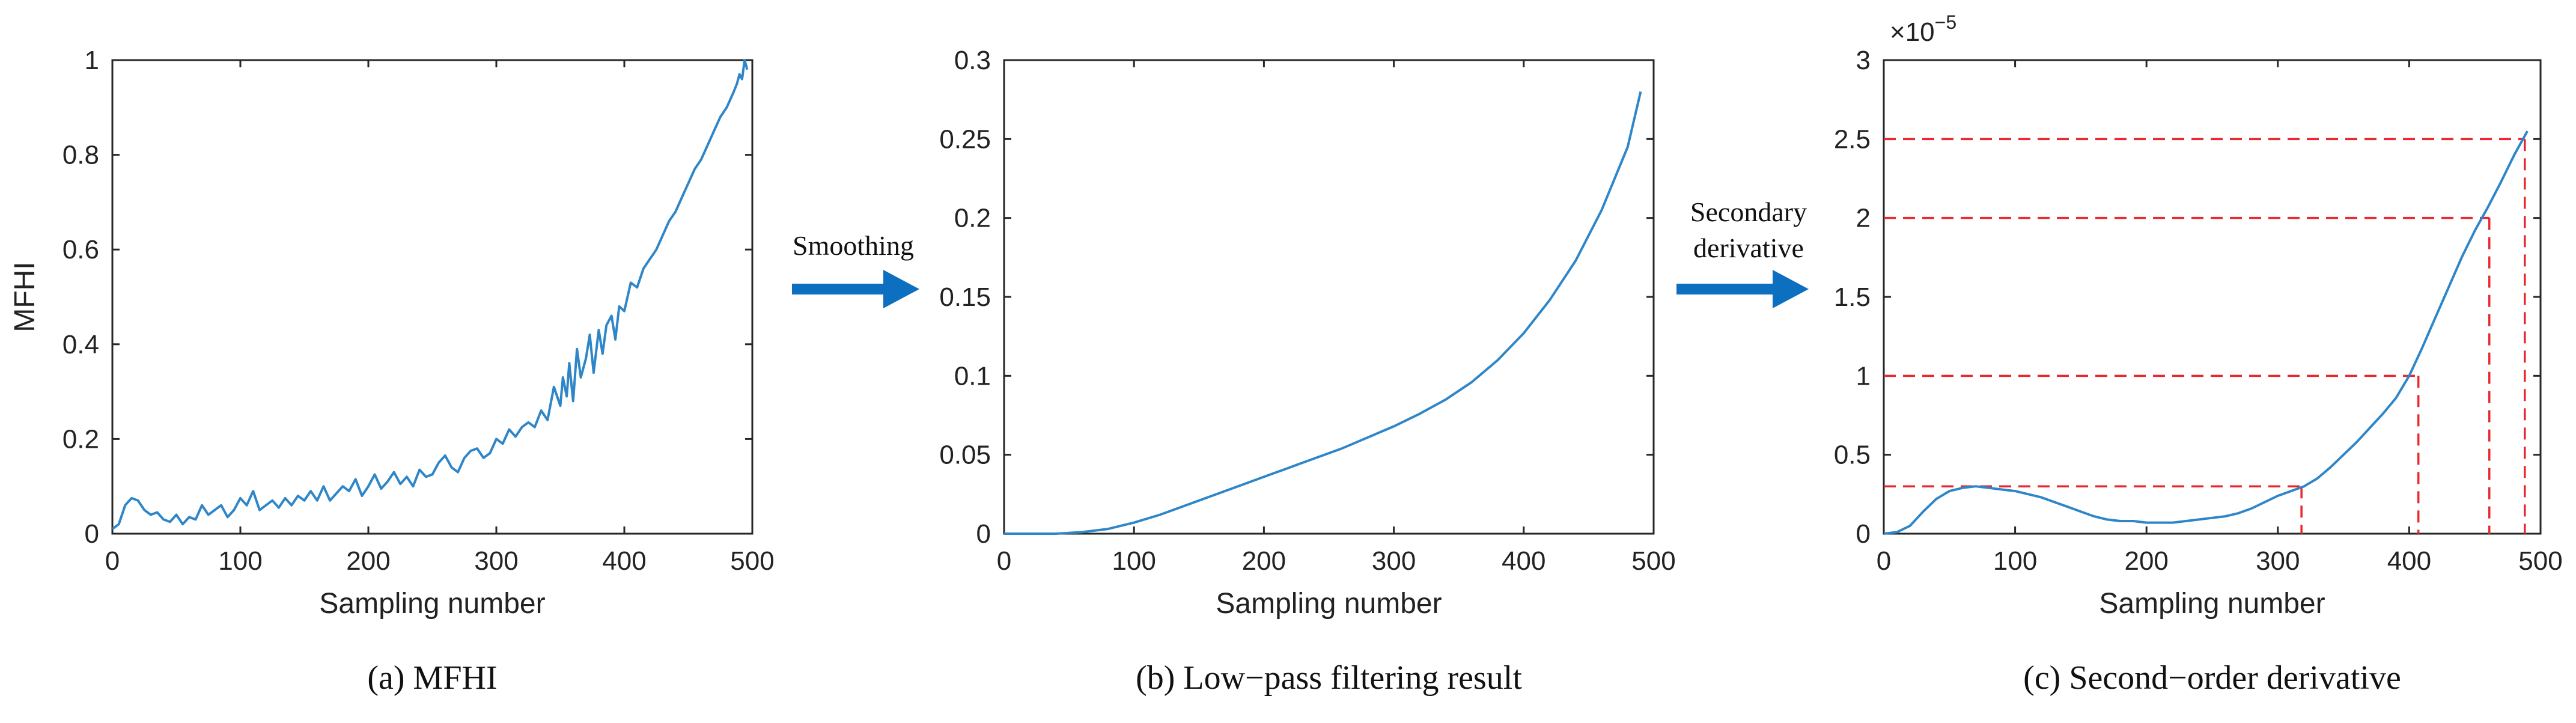  I want to click on chart-2-xtick-label: 100, so click(2015, 561).